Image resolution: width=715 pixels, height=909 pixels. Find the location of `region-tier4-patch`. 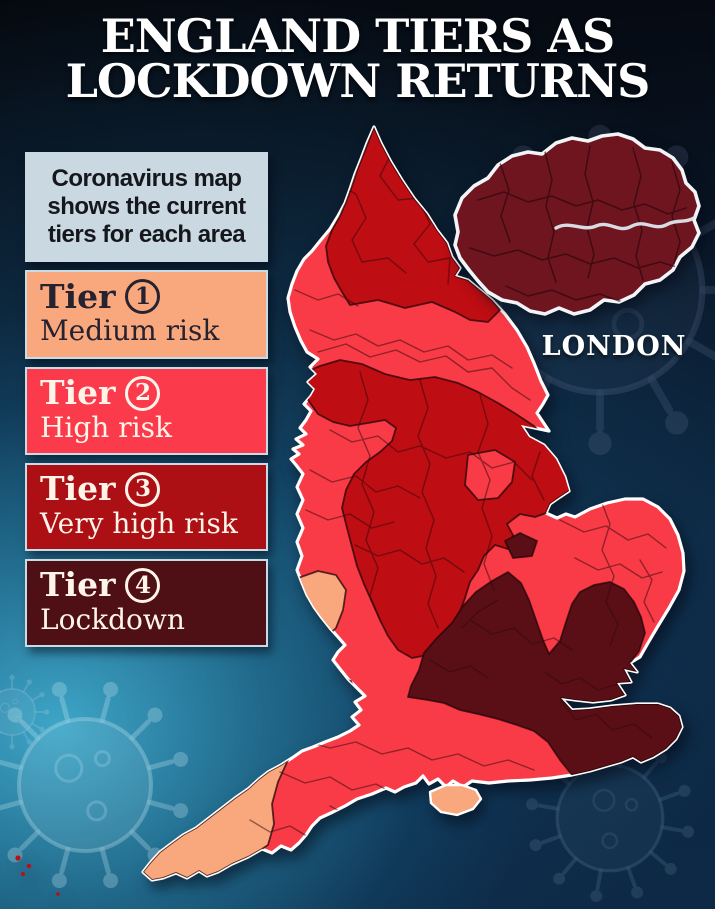

region-tier4-patch is located at coordinates (521, 545).